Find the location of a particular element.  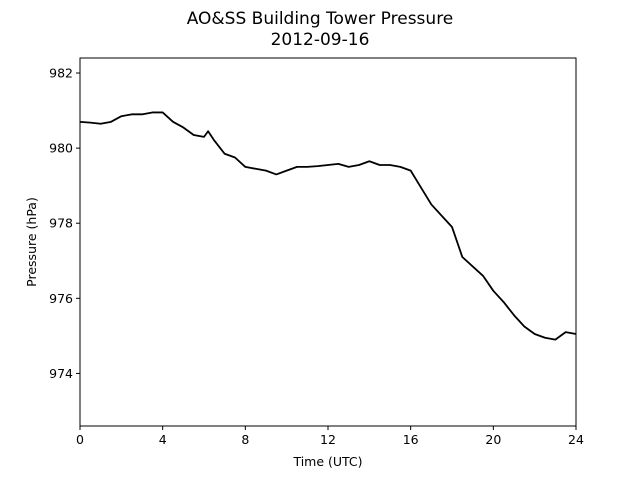

y-tick-label: 982 is located at coordinates (61, 73).